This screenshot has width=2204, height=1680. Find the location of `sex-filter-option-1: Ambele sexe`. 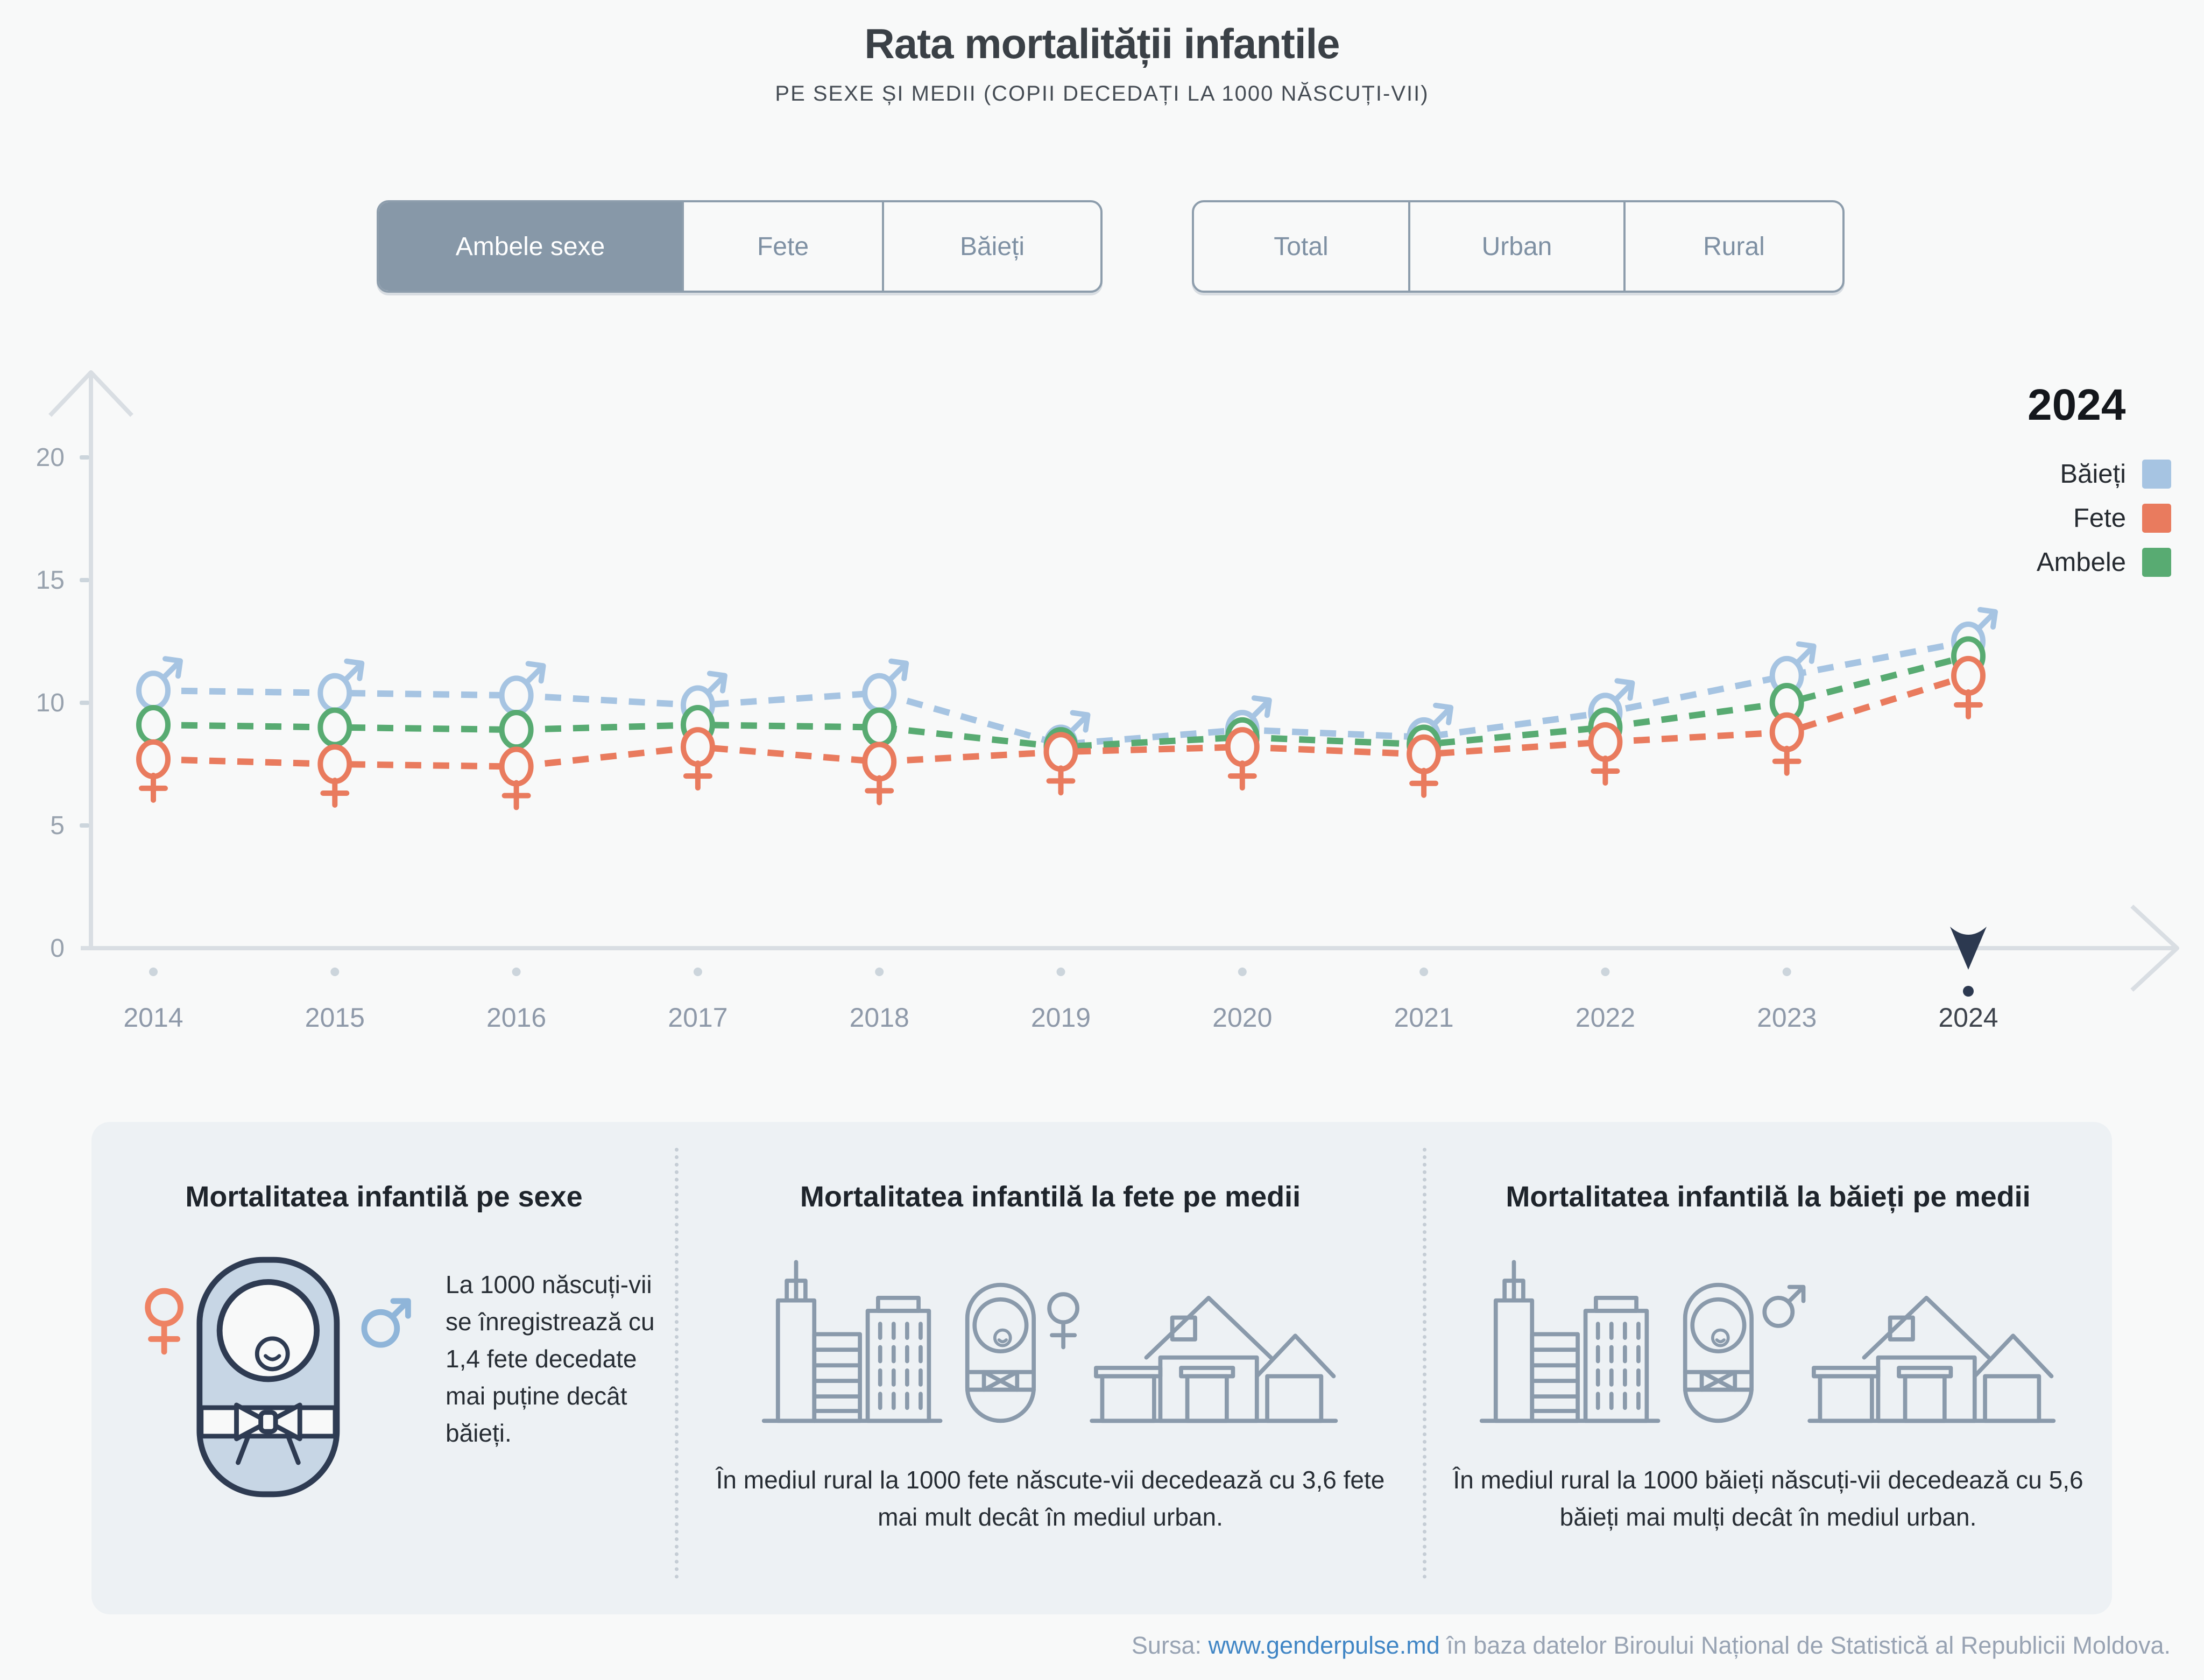

sex-filter-option-1: Ambele sexe is located at coordinates (530, 247).